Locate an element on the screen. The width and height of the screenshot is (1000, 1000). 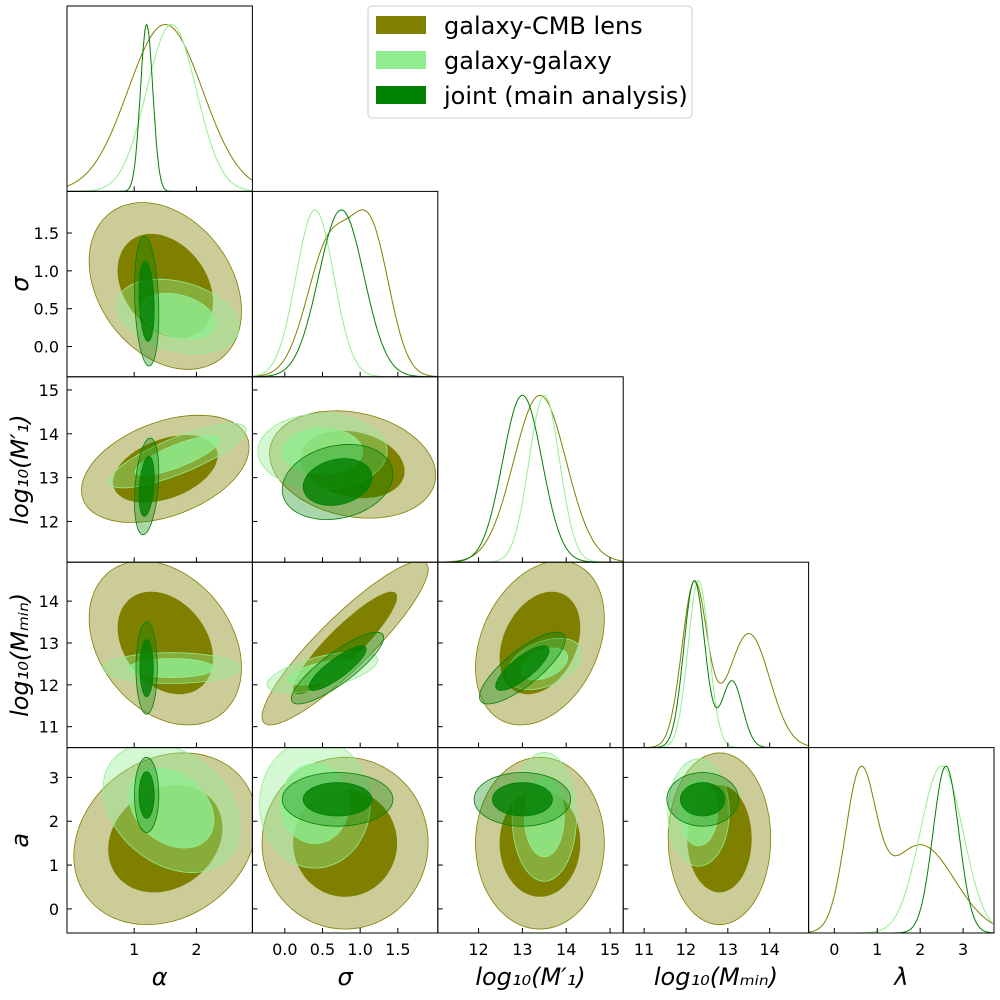
y-axis-label: σ is located at coordinates (20, 284).